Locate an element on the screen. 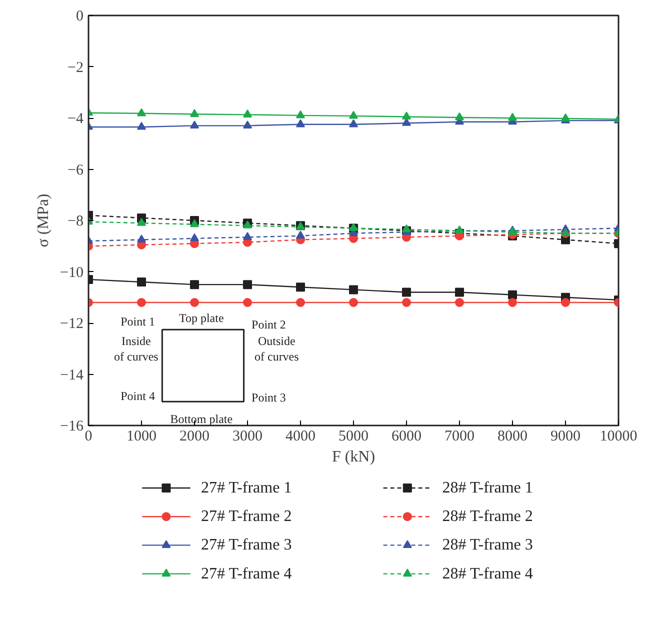 The width and height of the screenshot is (662, 639). annotation: Point 2 is located at coordinates (269, 324).